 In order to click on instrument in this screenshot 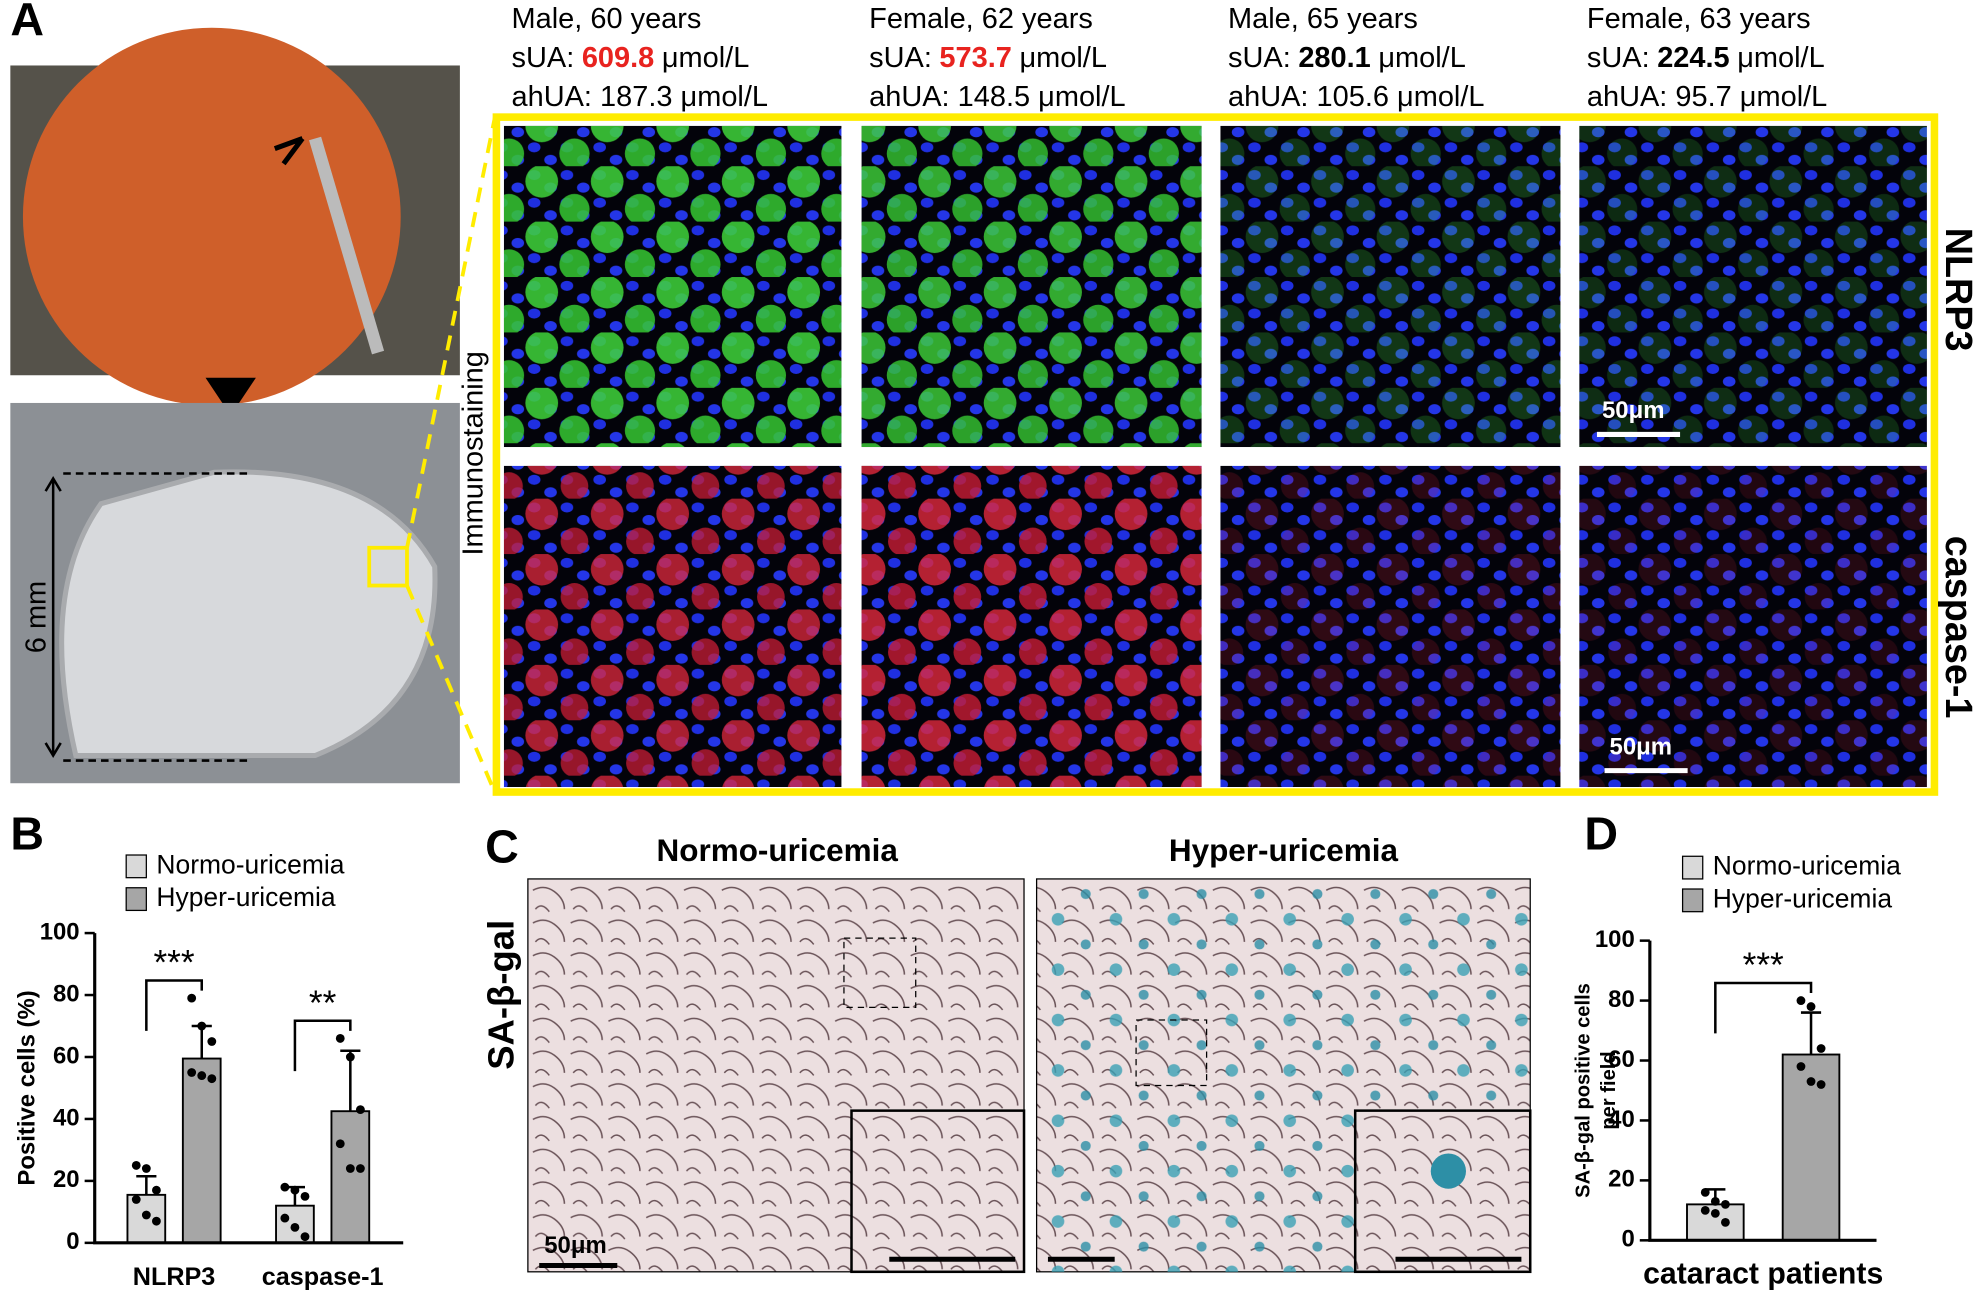, I will do `click(347, 245)`.